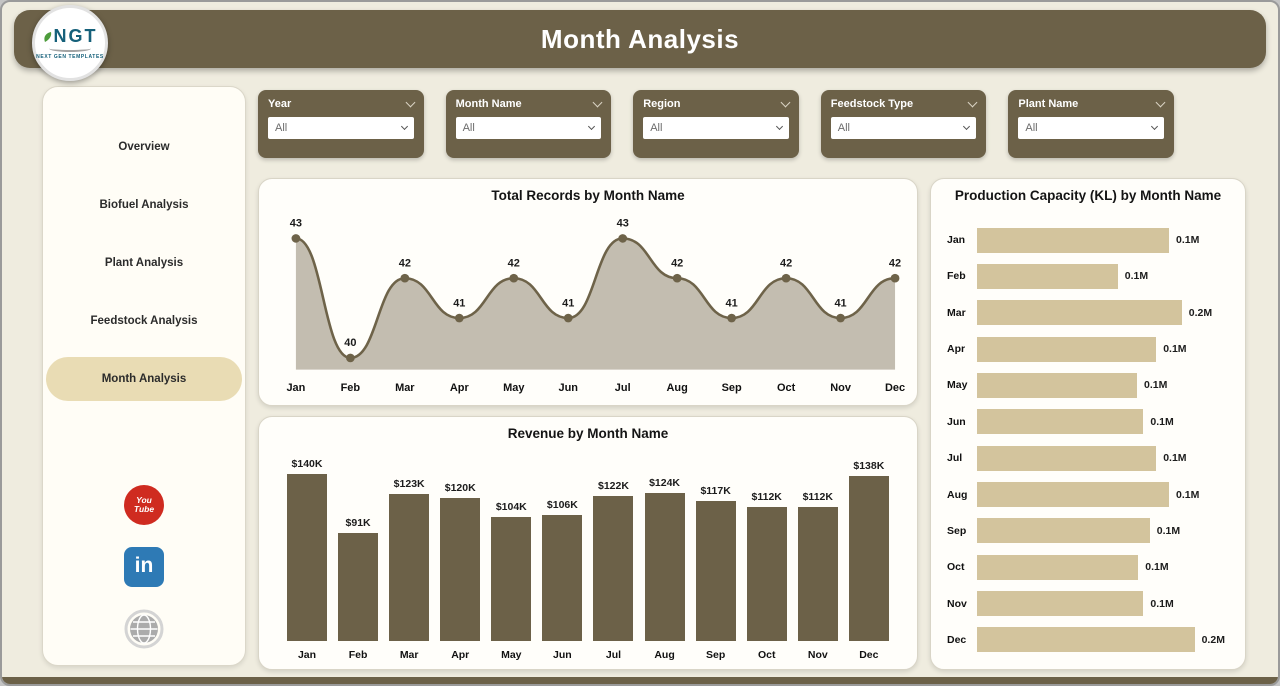 This screenshot has width=1280, height=686. I want to click on capacity-bar-jun, so click(1060, 422).